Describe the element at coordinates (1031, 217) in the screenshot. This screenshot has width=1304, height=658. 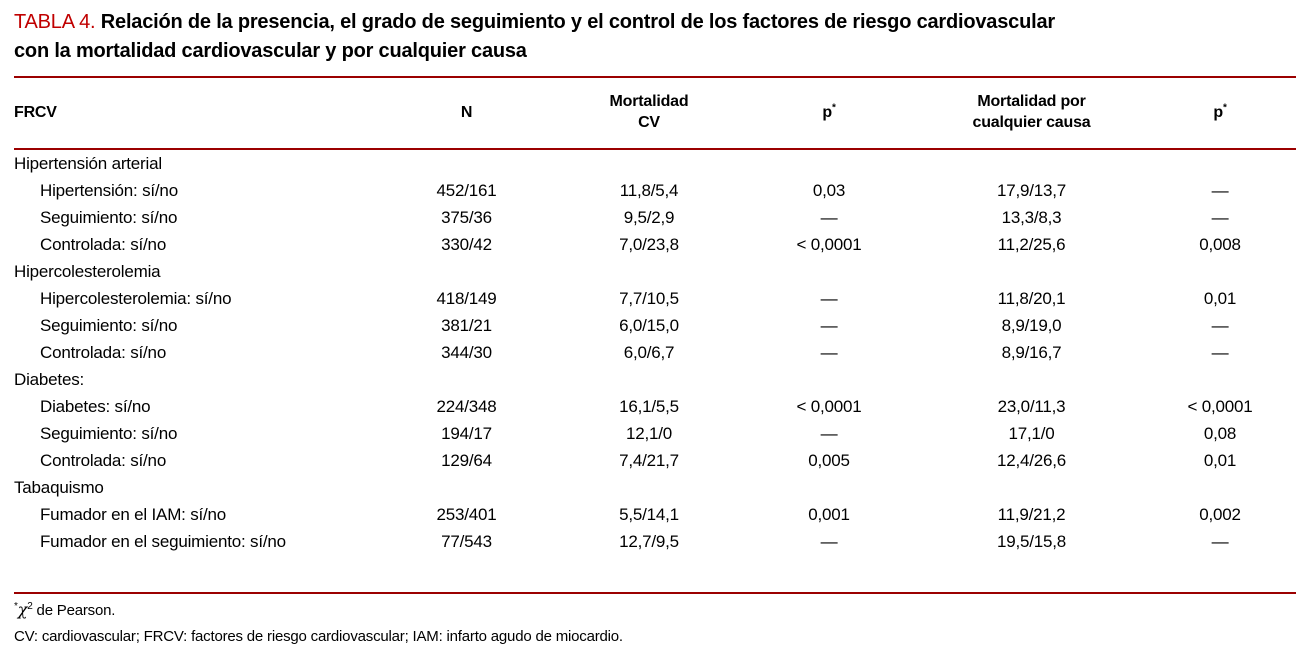
I see `cell-mortalidad-causa: 13,3/8,3` at that location.